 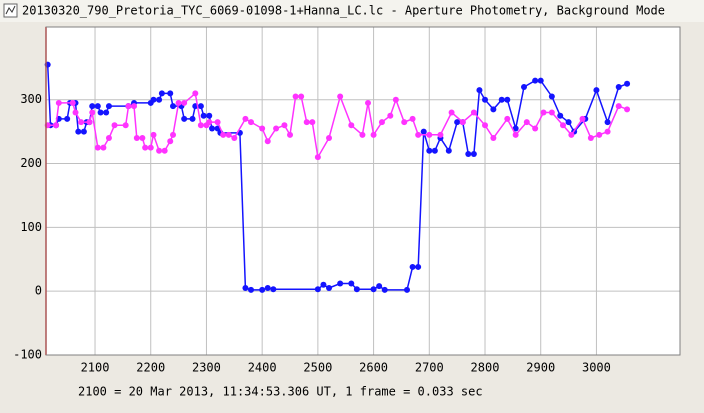 I want to click on title-bar, so click(x=352, y=11).